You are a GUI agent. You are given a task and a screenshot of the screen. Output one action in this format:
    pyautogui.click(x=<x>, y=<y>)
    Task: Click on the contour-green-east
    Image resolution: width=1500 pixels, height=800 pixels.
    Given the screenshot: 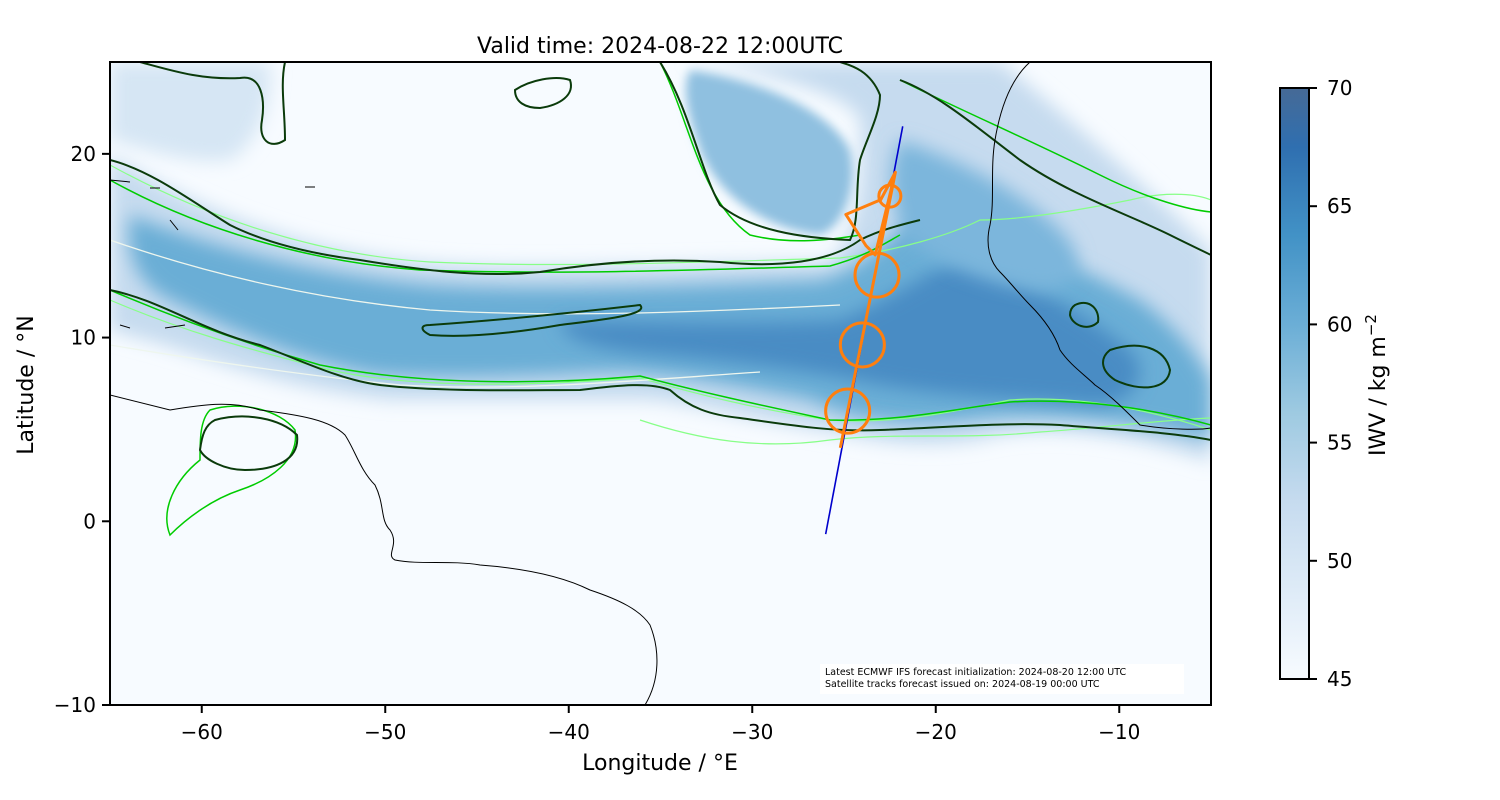 What is the action you would take?
    pyautogui.click(x=1055, y=146)
    